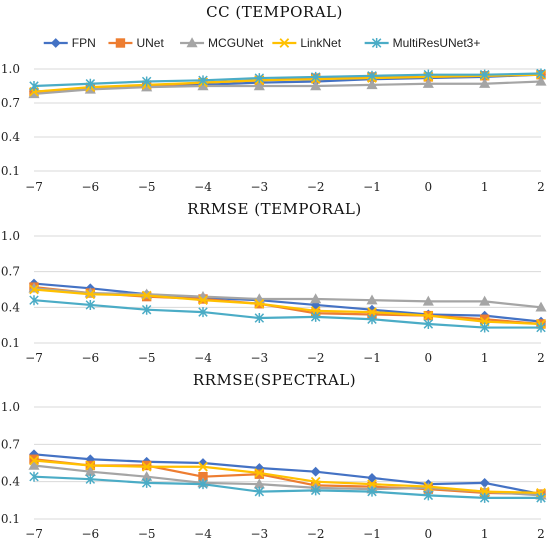 The width and height of the screenshot is (549, 555). I want to click on x-tick-label: −6, so click(90, 187).